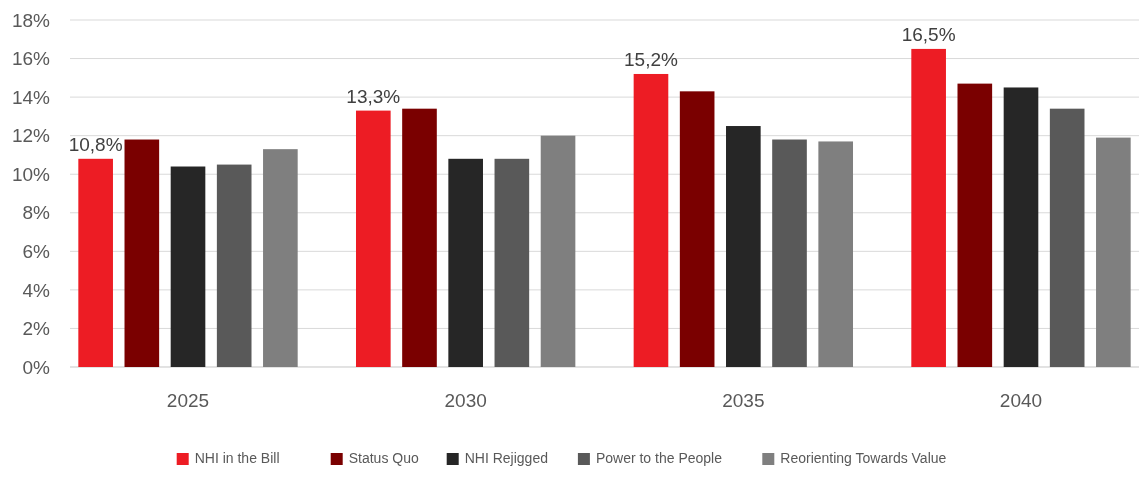 The width and height of the screenshot is (1147, 477). Describe the element at coordinates (863, 458) in the screenshot. I see `legend-label: Reorienting Towards Value` at that location.